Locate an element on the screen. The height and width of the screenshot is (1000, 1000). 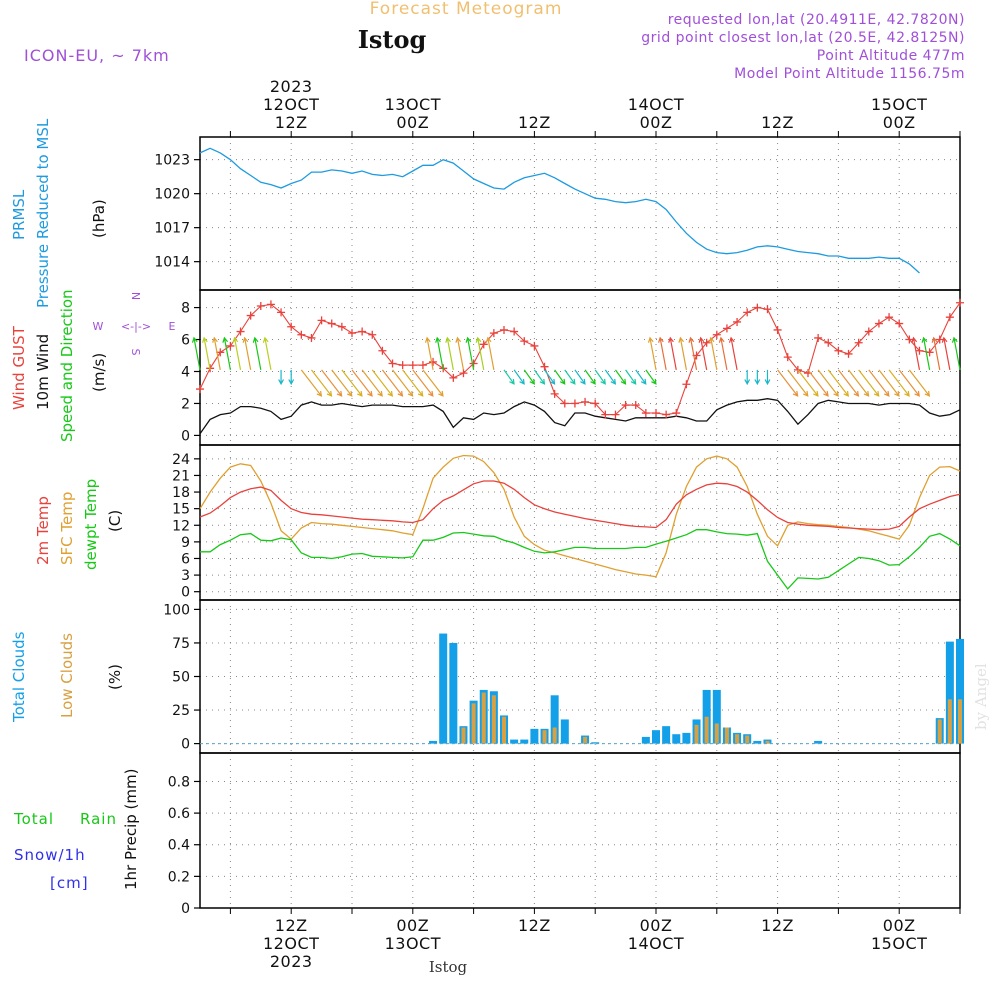
pressure-label-1: PRMSL is located at coordinates (19, 214).